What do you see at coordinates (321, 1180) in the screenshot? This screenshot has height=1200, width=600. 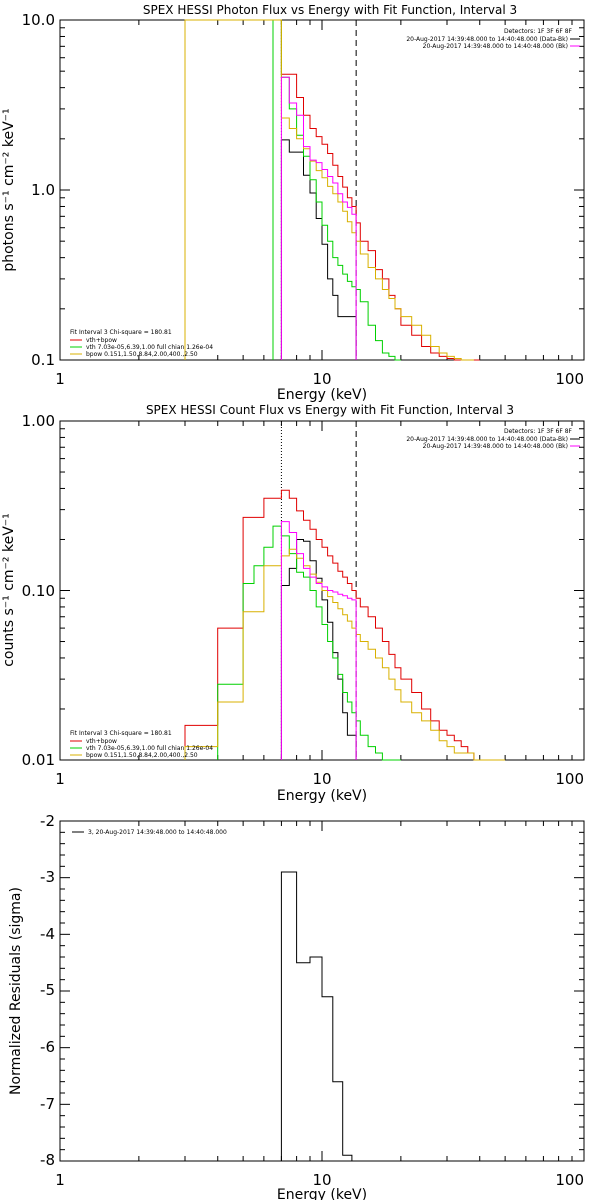 I see `residuals-xtick-label: 10` at bounding box center [321, 1180].